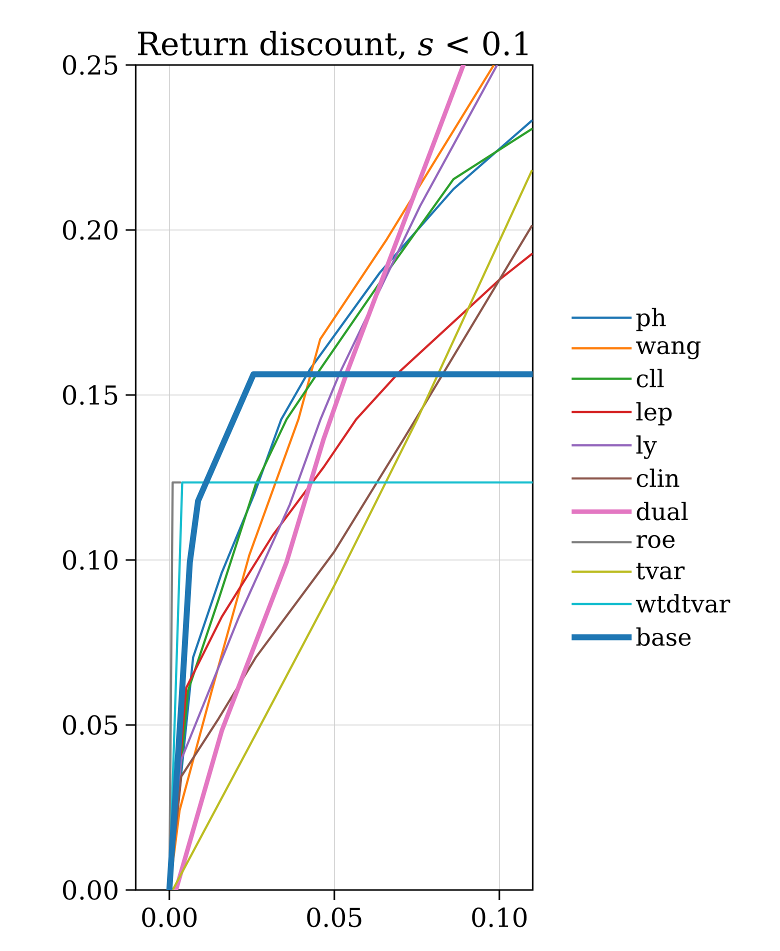 The height and width of the screenshot is (951, 780). I want to click on y-tick-label: 0.25, so click(90, 65).